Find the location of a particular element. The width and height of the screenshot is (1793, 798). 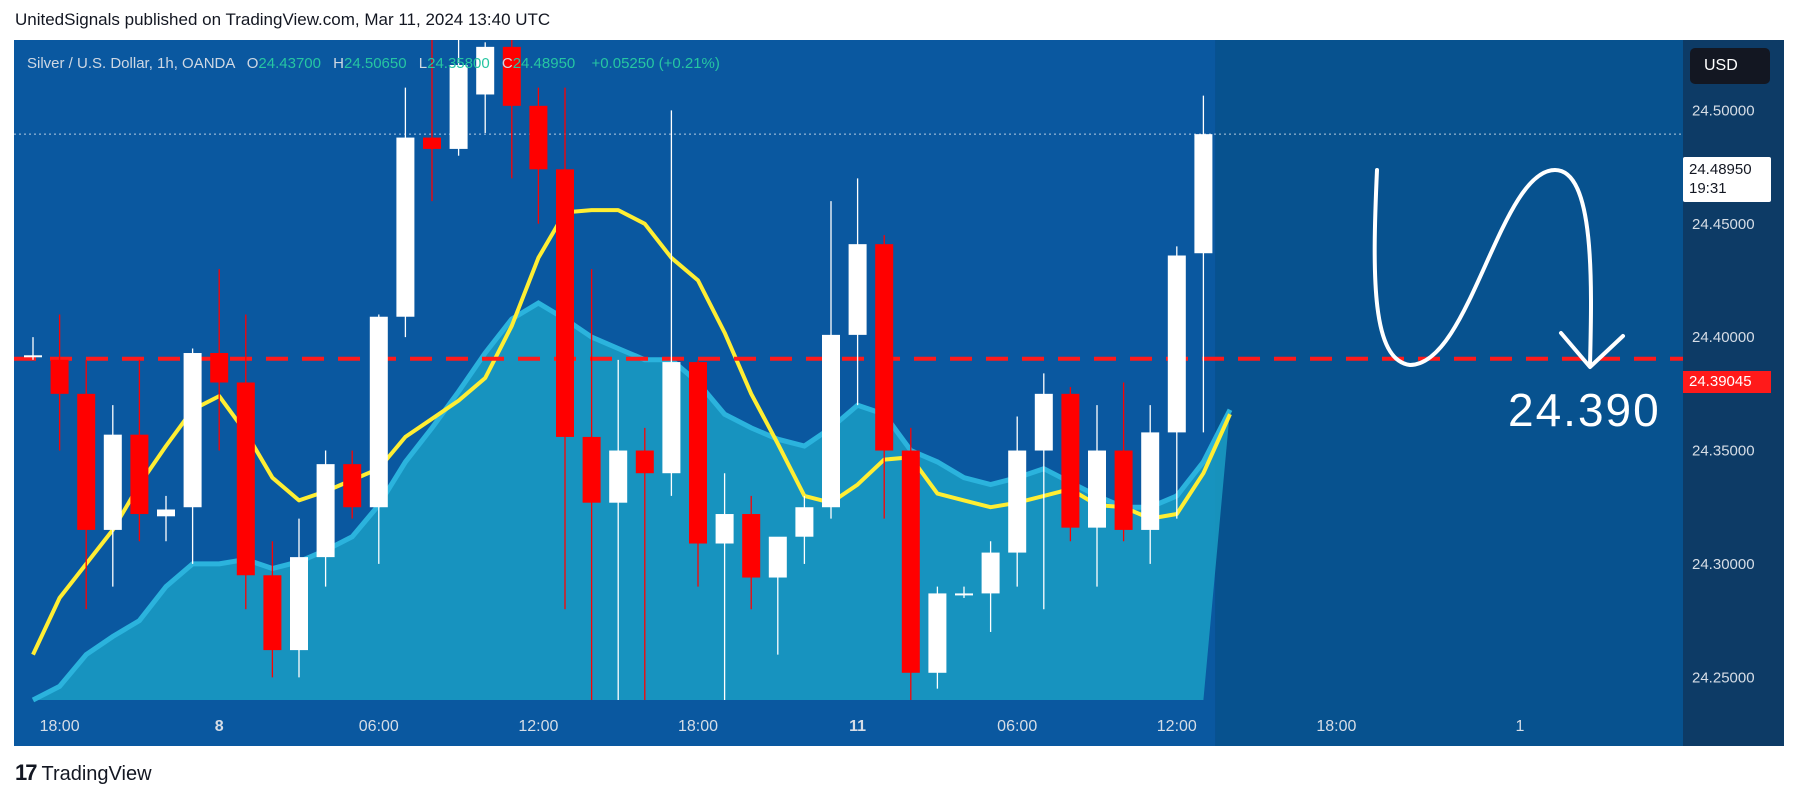

price-tick-label: 24.30000 is located at coordinates (1723, 564).